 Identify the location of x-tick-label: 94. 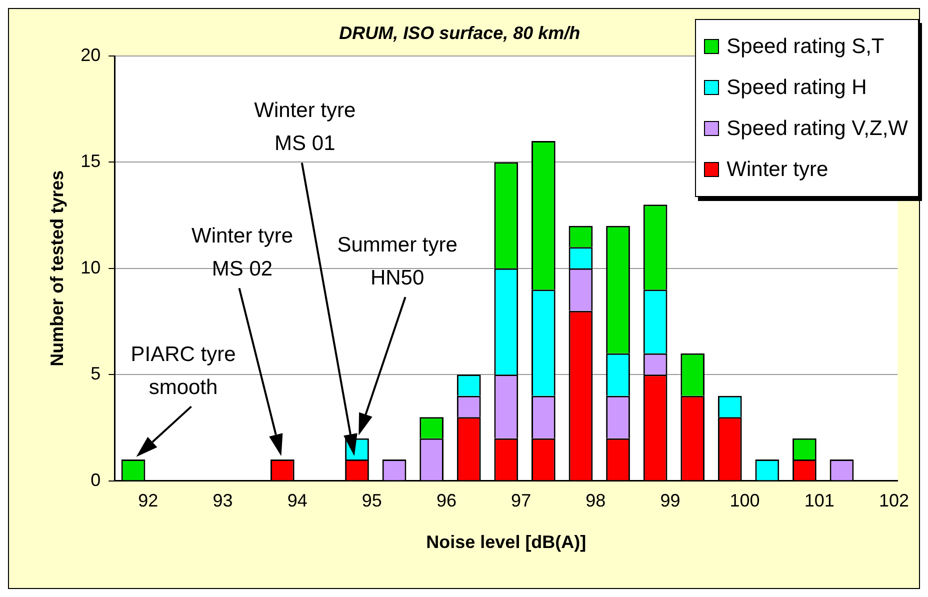
(297, 500).